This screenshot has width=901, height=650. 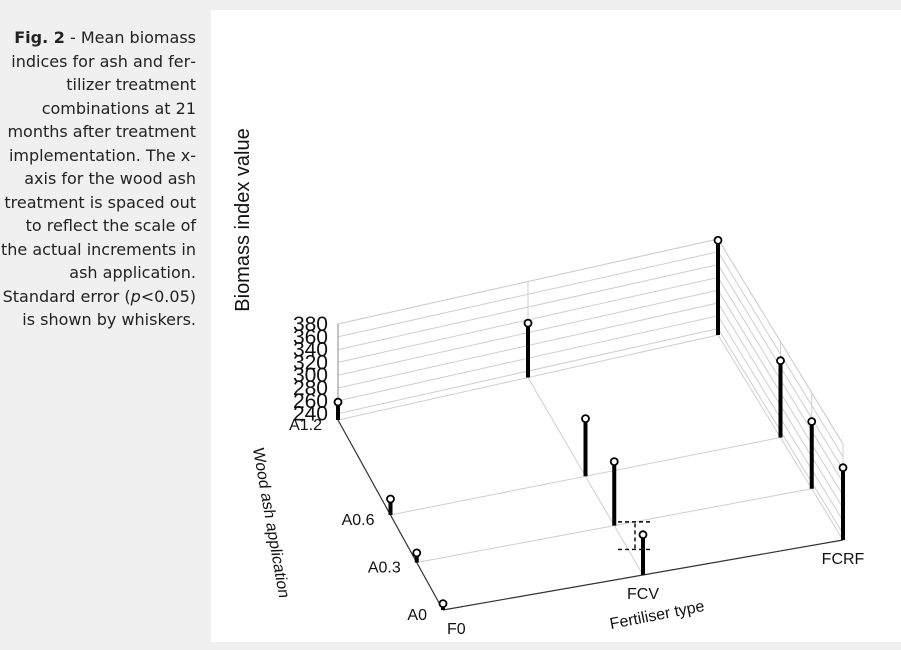 I want to click on fertiliser-tick-label: FCV, so click(x=643, y=594).